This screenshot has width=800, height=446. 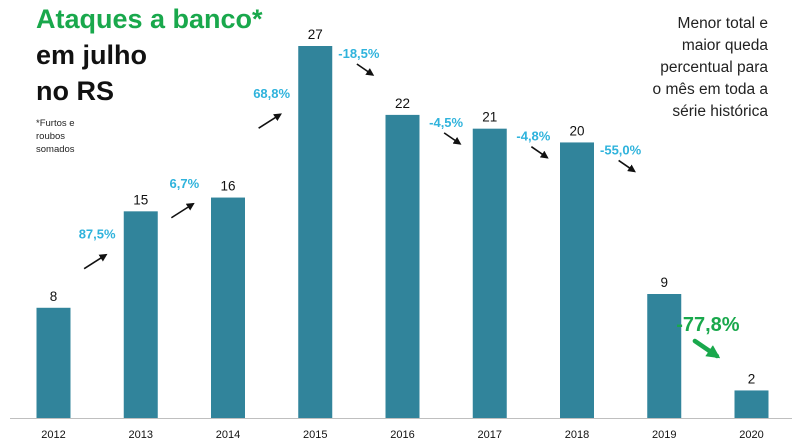 What do you see at coordinates (446, 122) in the screenshot?
I see `change-label: -4,5%` at bounding box center [446, 122].